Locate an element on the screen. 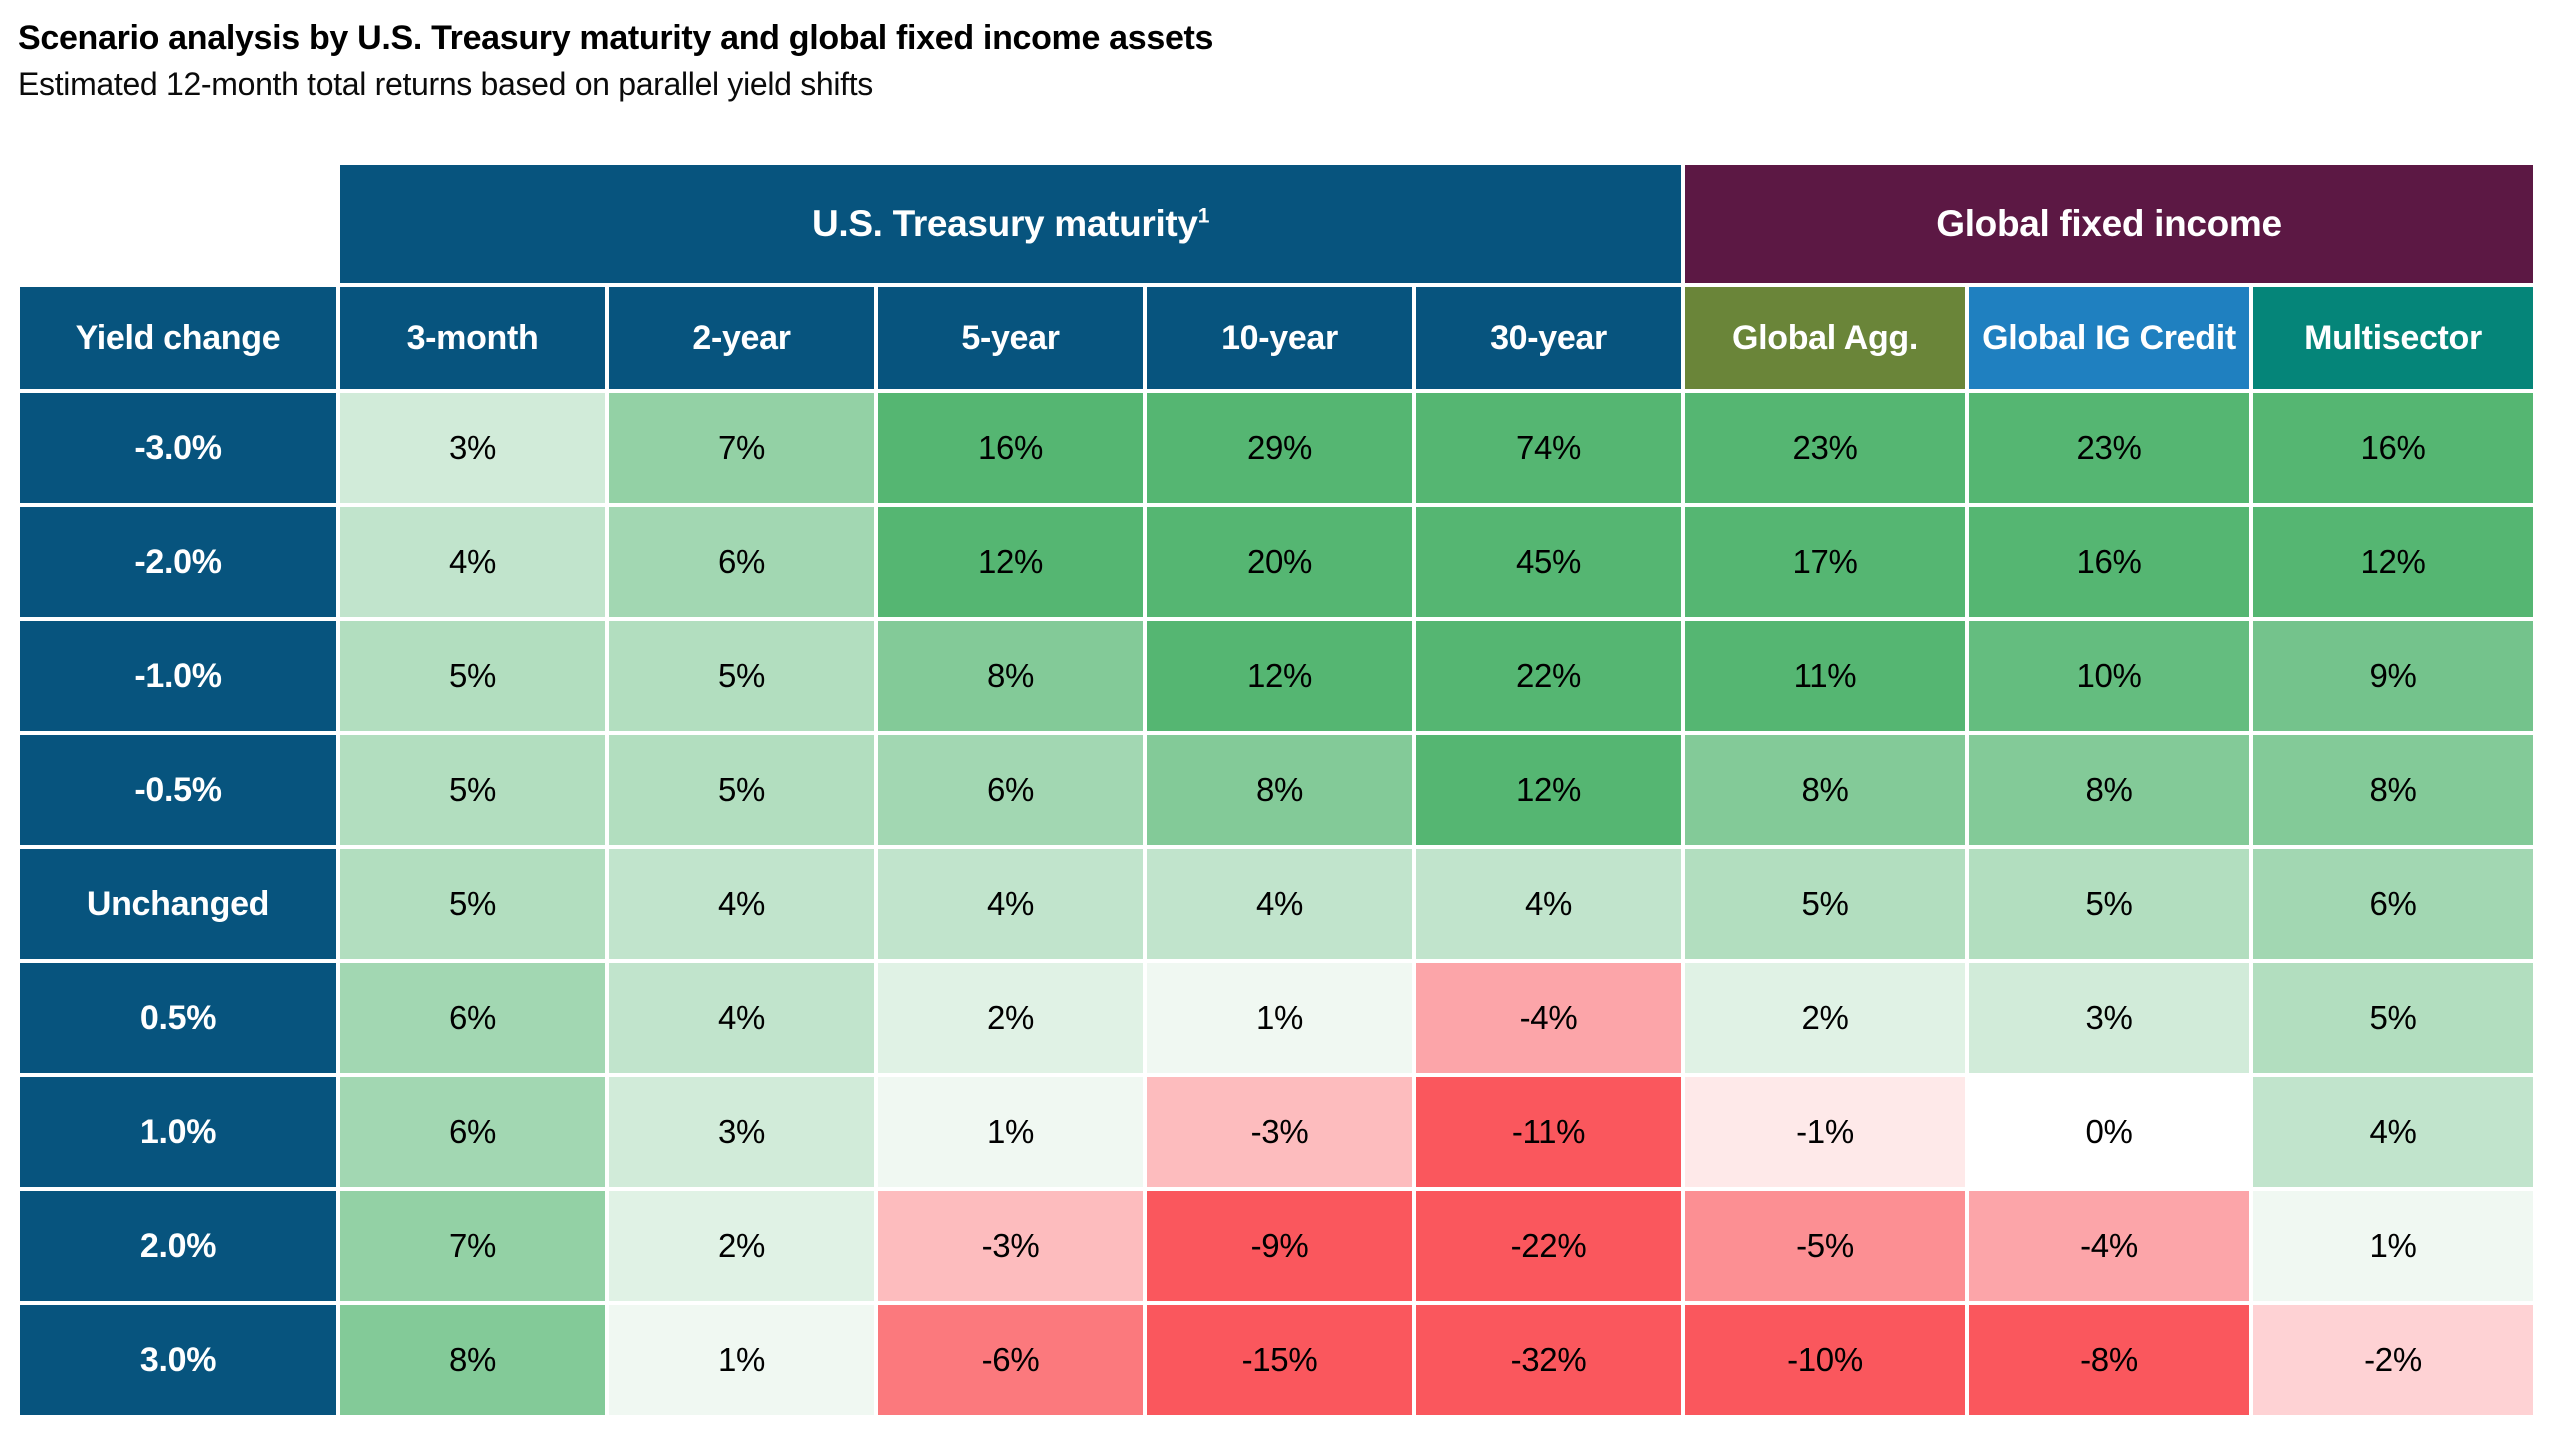 Image resolution: width=2560 pixels, height=1440 pixels. value-cell-multisector-0-5: 8% is located at coordinates (2393, 790).